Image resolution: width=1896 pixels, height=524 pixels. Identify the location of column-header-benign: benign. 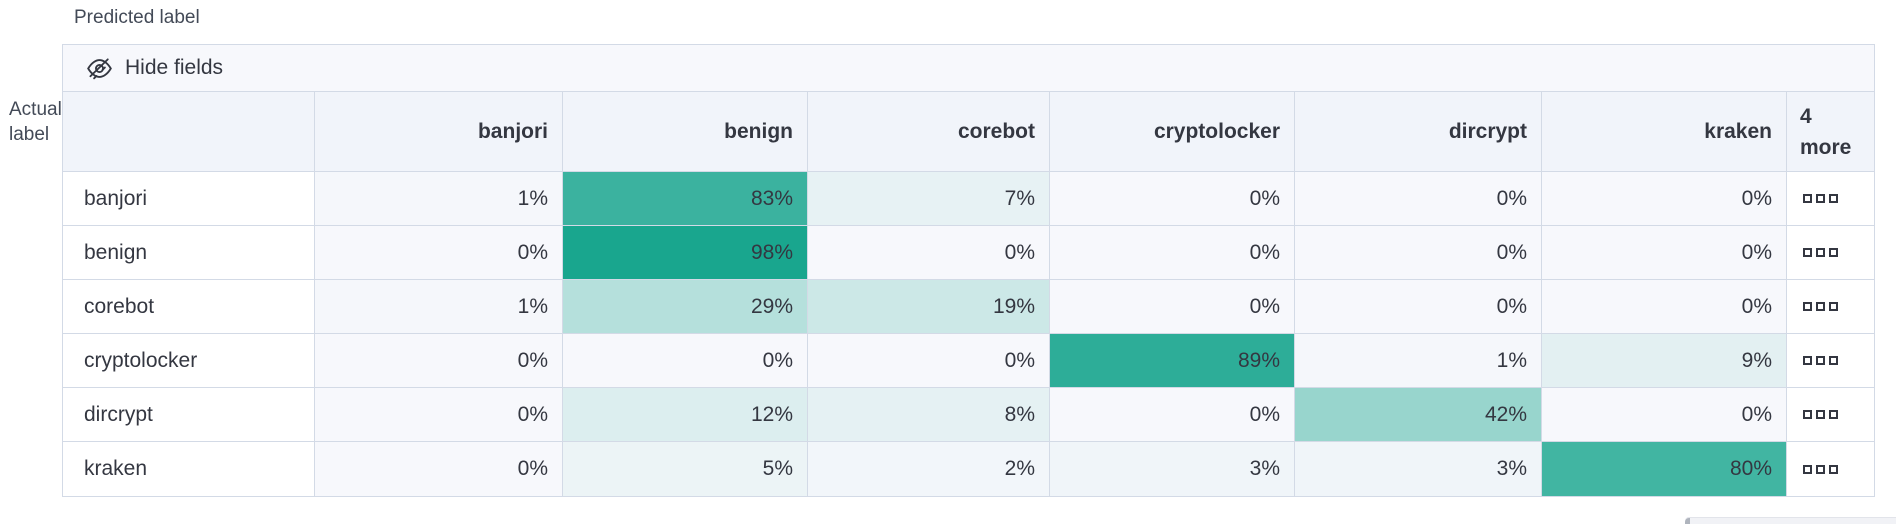
(685, 132).